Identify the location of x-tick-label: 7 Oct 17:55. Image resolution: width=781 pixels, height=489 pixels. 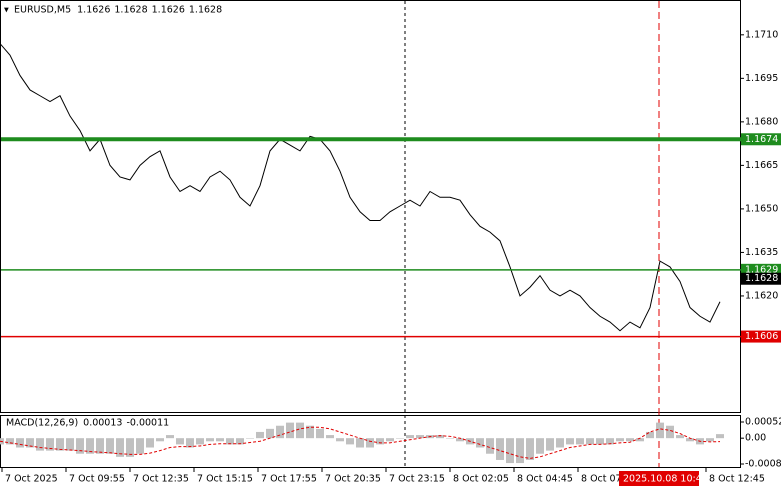
(289, 479).